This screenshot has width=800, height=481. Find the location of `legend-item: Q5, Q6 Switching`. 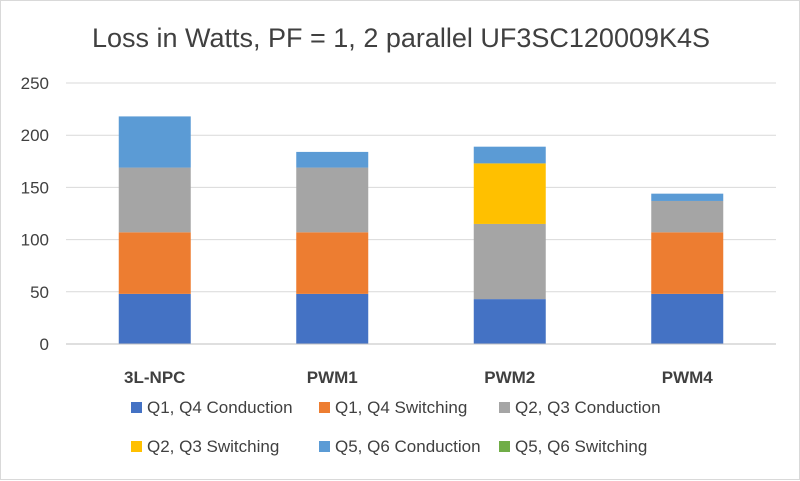

legend-item: Q5, Q6 Switching is located at coordinates (573, 446).